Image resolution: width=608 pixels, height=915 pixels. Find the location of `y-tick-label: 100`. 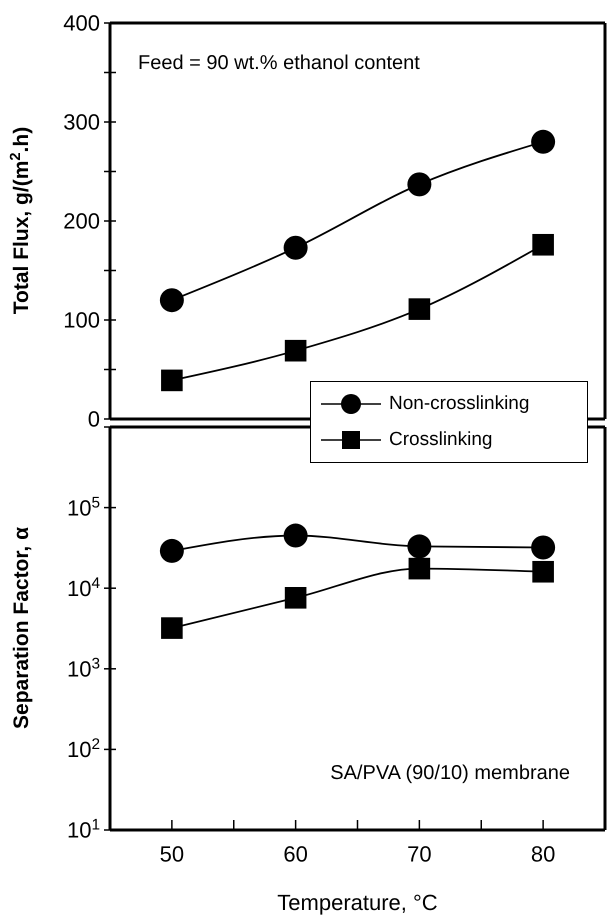

y-tick-label: 100 is located at coordinates (81, 320).